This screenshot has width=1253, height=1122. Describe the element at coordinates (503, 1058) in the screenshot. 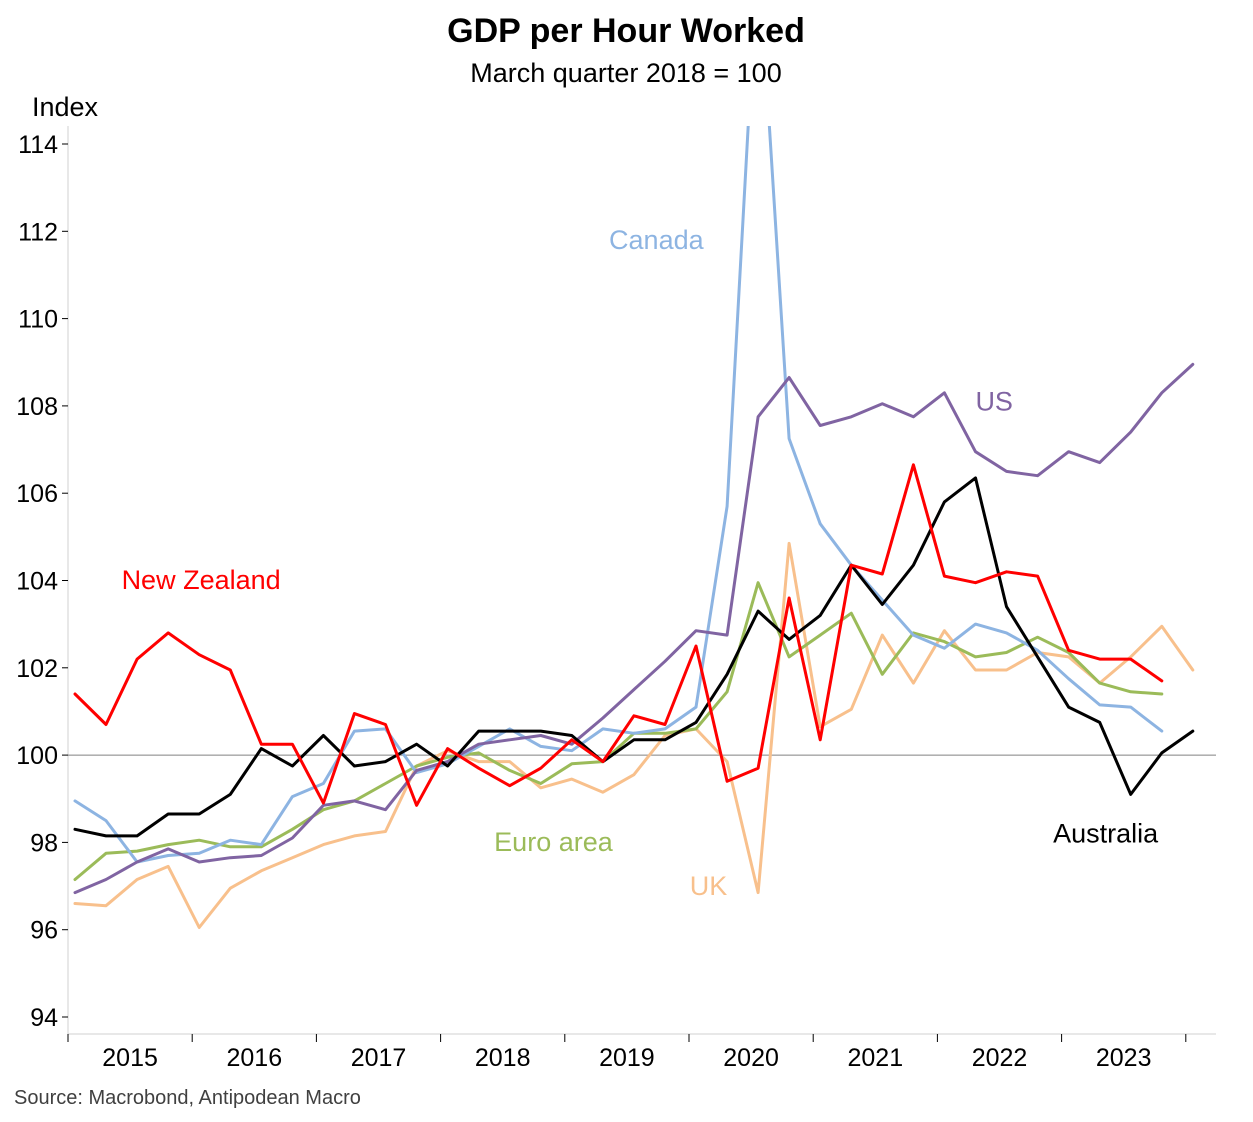

I see `x-tick-label: 2018` at that location.